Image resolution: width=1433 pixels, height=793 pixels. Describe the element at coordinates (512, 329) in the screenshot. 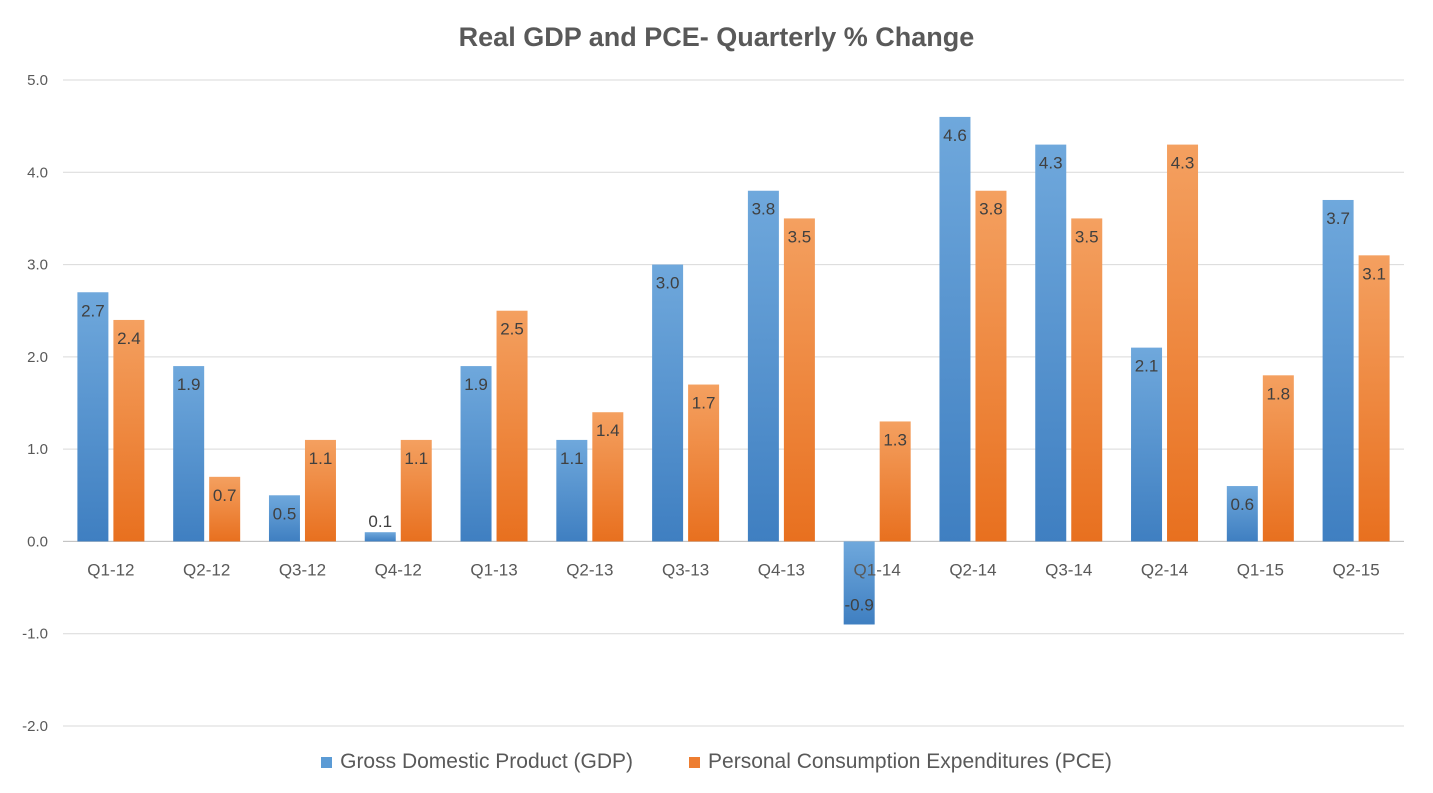

I see `data-label-pce: 2.5` at that location.